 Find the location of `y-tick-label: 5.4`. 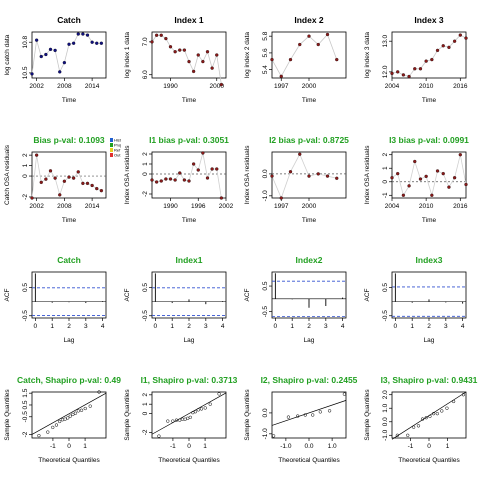

y-tick-label: 5.4 is located at coordinates (265, 69).